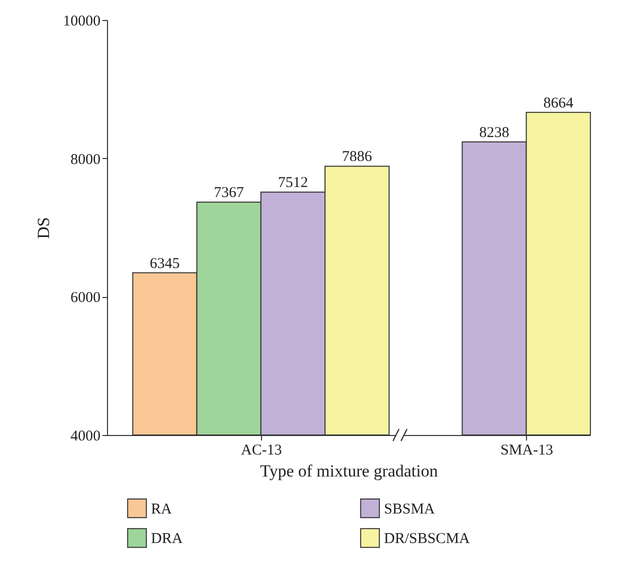  Describe the element at coordinates (229, 193) in the screenshot. I see `data-label: 7367` at that location.